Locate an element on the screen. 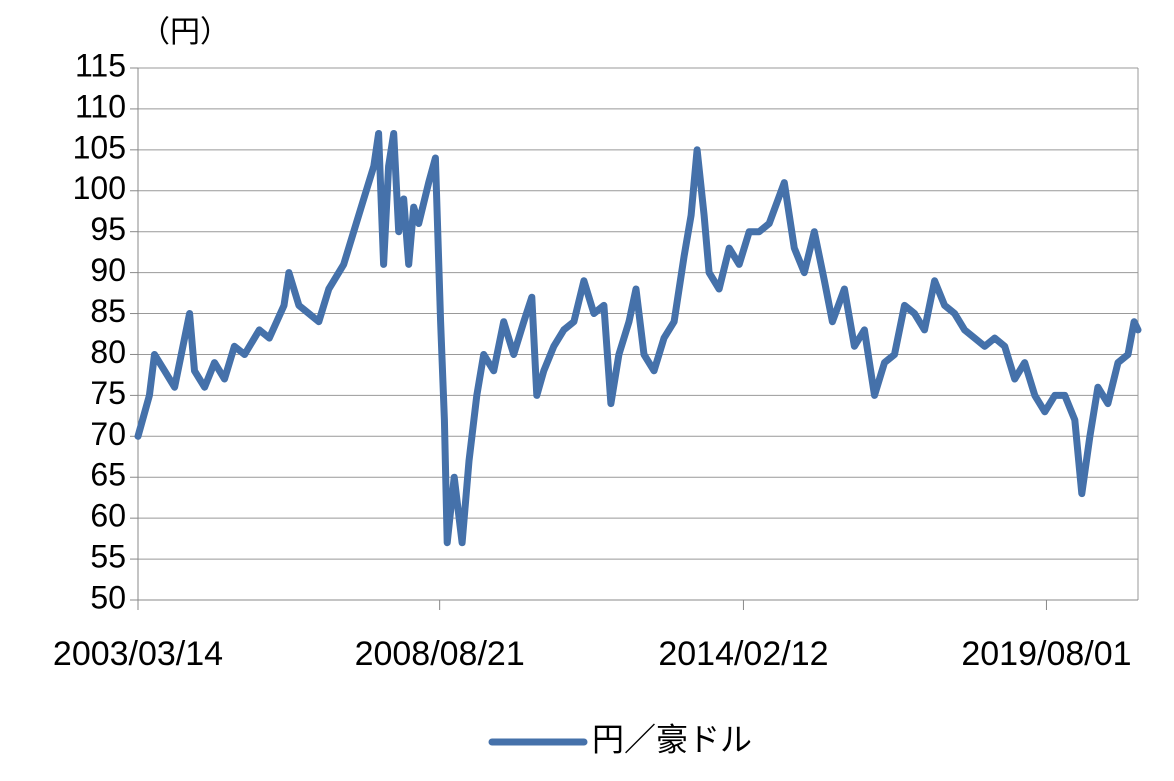 Image resolution: width=1174 pixels, height=781 pixels. y-tick-label: 100 is located at coordinates (99, 188).